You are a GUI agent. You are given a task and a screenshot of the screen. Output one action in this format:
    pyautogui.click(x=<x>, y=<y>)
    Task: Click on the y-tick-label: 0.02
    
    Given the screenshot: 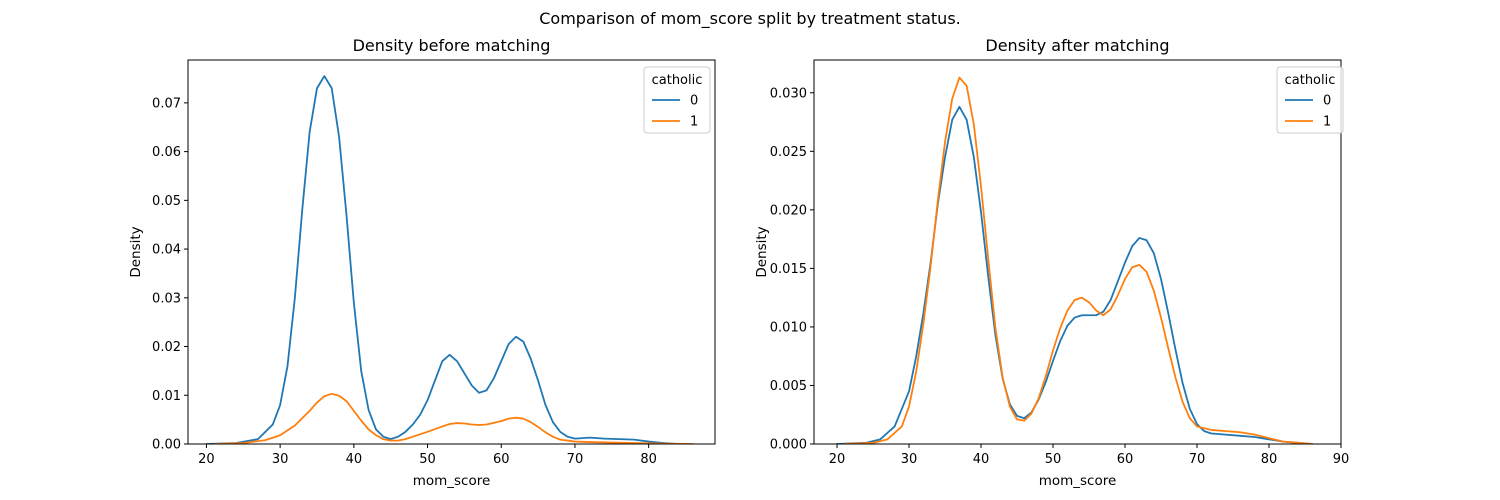 What is the action you would take?
    pyautogui.click(x=166, y=347)
    